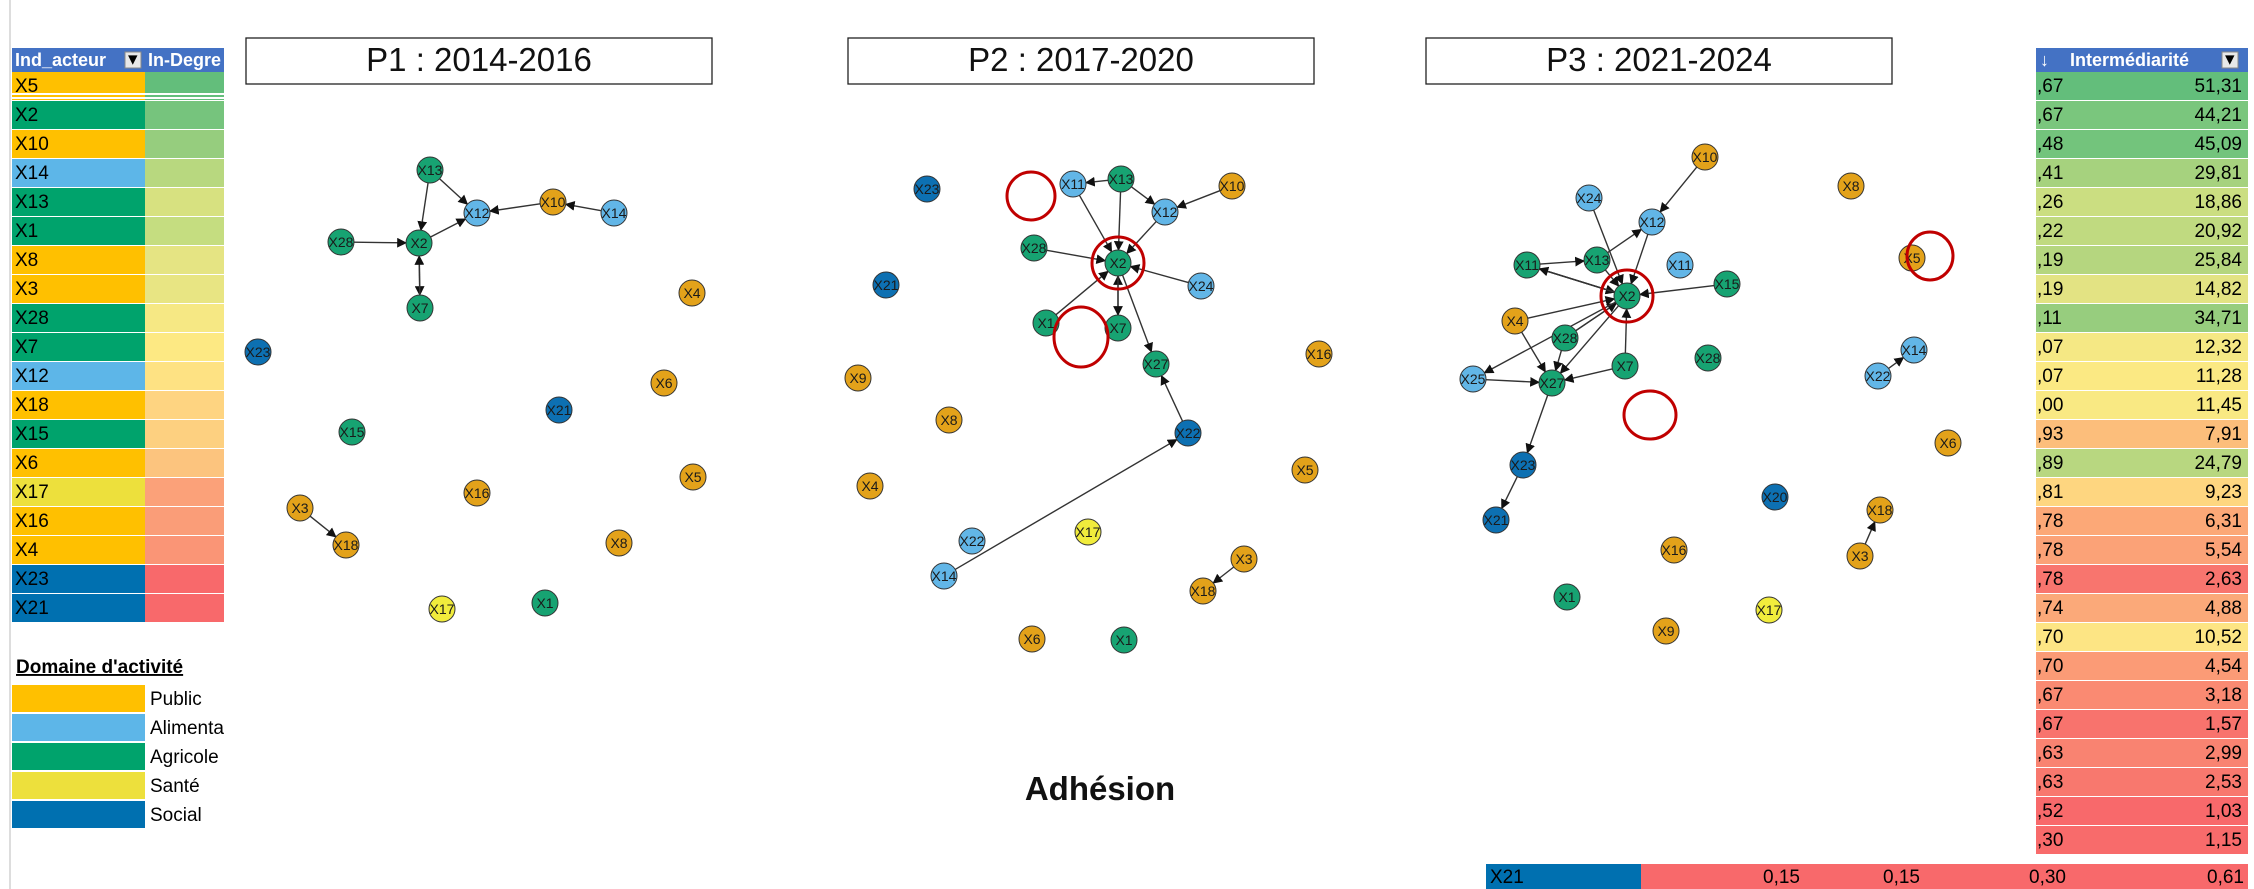  I want to click on filter-dropdown-button, so click(133, 60).